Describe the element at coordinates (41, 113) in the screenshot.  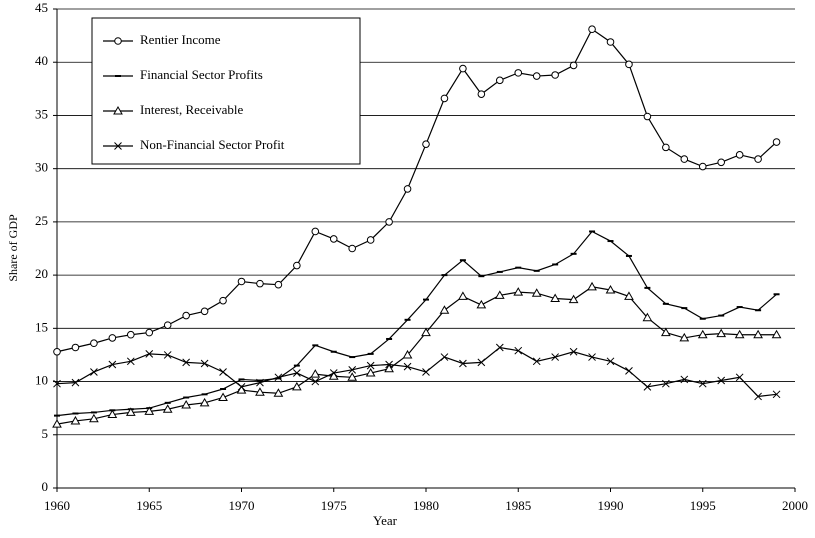
I see `y-tick-label: 35` at that location.